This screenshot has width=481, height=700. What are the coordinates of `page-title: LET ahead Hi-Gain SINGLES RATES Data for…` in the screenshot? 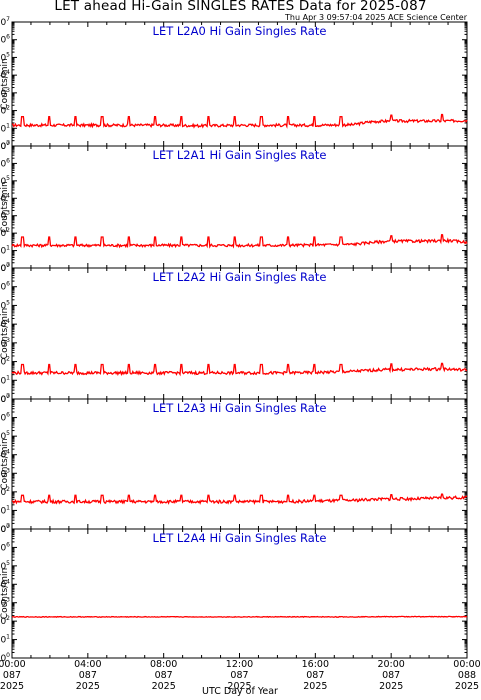 It's located at (240, 7).